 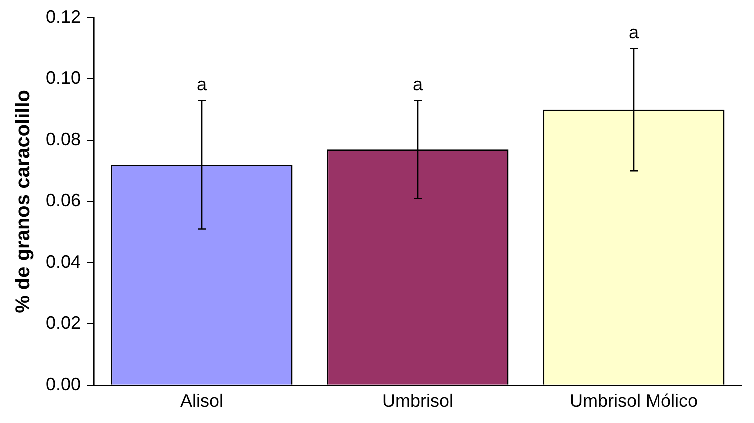 I want to click on x-tick-label: Alisol, so click(x=202, y=401).